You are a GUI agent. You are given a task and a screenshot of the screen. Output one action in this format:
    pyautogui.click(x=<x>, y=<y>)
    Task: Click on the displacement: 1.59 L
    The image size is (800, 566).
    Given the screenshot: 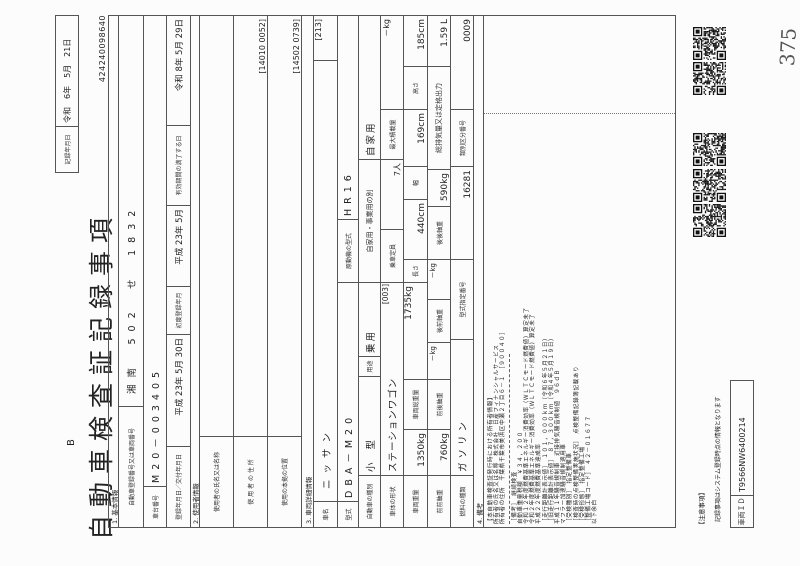 What is the action you would take?
    pyautogui.click(x=439, y=41)
    